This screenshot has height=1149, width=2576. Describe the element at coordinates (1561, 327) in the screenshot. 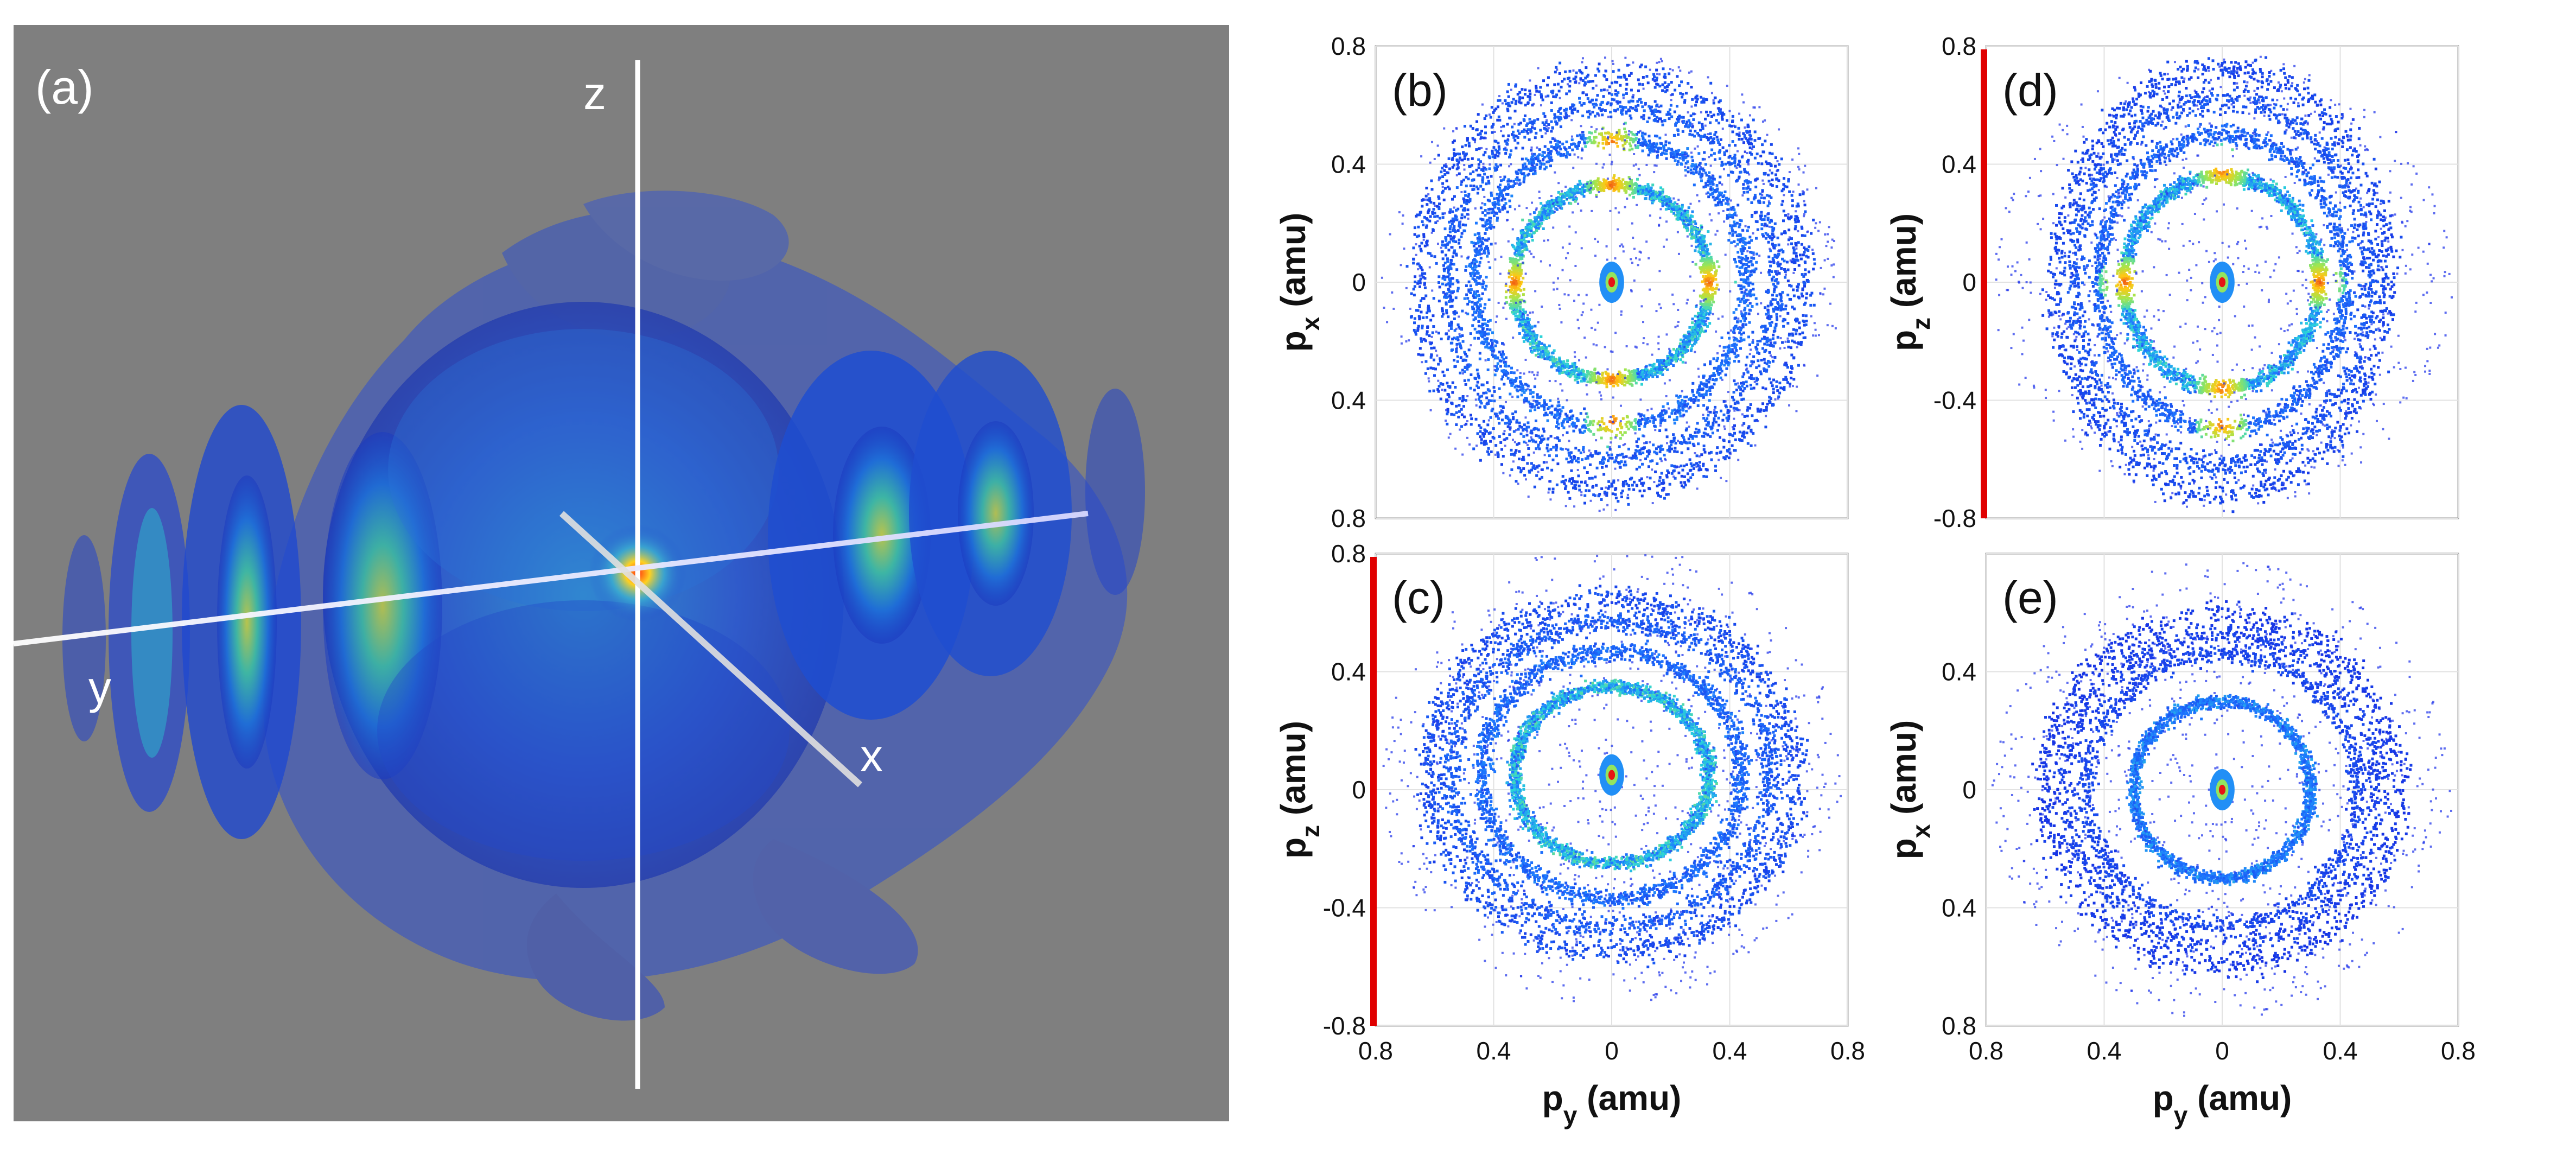

I see `panel-b: 0.80.400.40.8(b)px (amu)py (amu)` at that location.